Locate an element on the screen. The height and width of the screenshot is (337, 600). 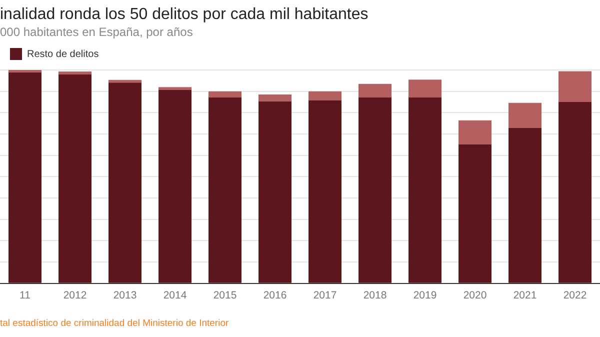
x-tick-label: 2016 is located at coordinates (275, 296).